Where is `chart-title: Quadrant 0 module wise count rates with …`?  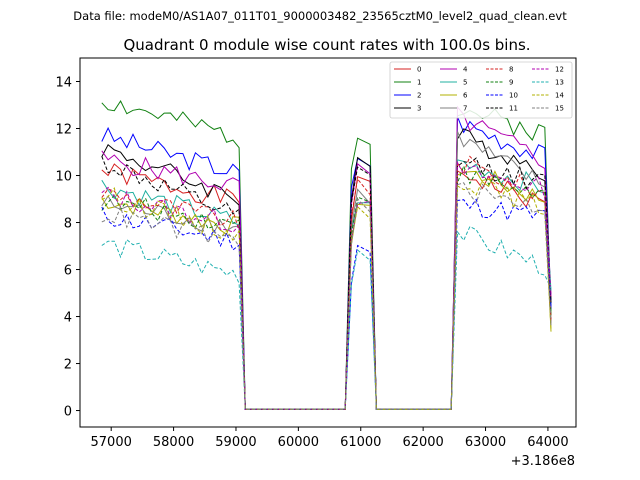 chart-title: Quadrant 0 module wise count rates with … is located at coordinates (326, 45).